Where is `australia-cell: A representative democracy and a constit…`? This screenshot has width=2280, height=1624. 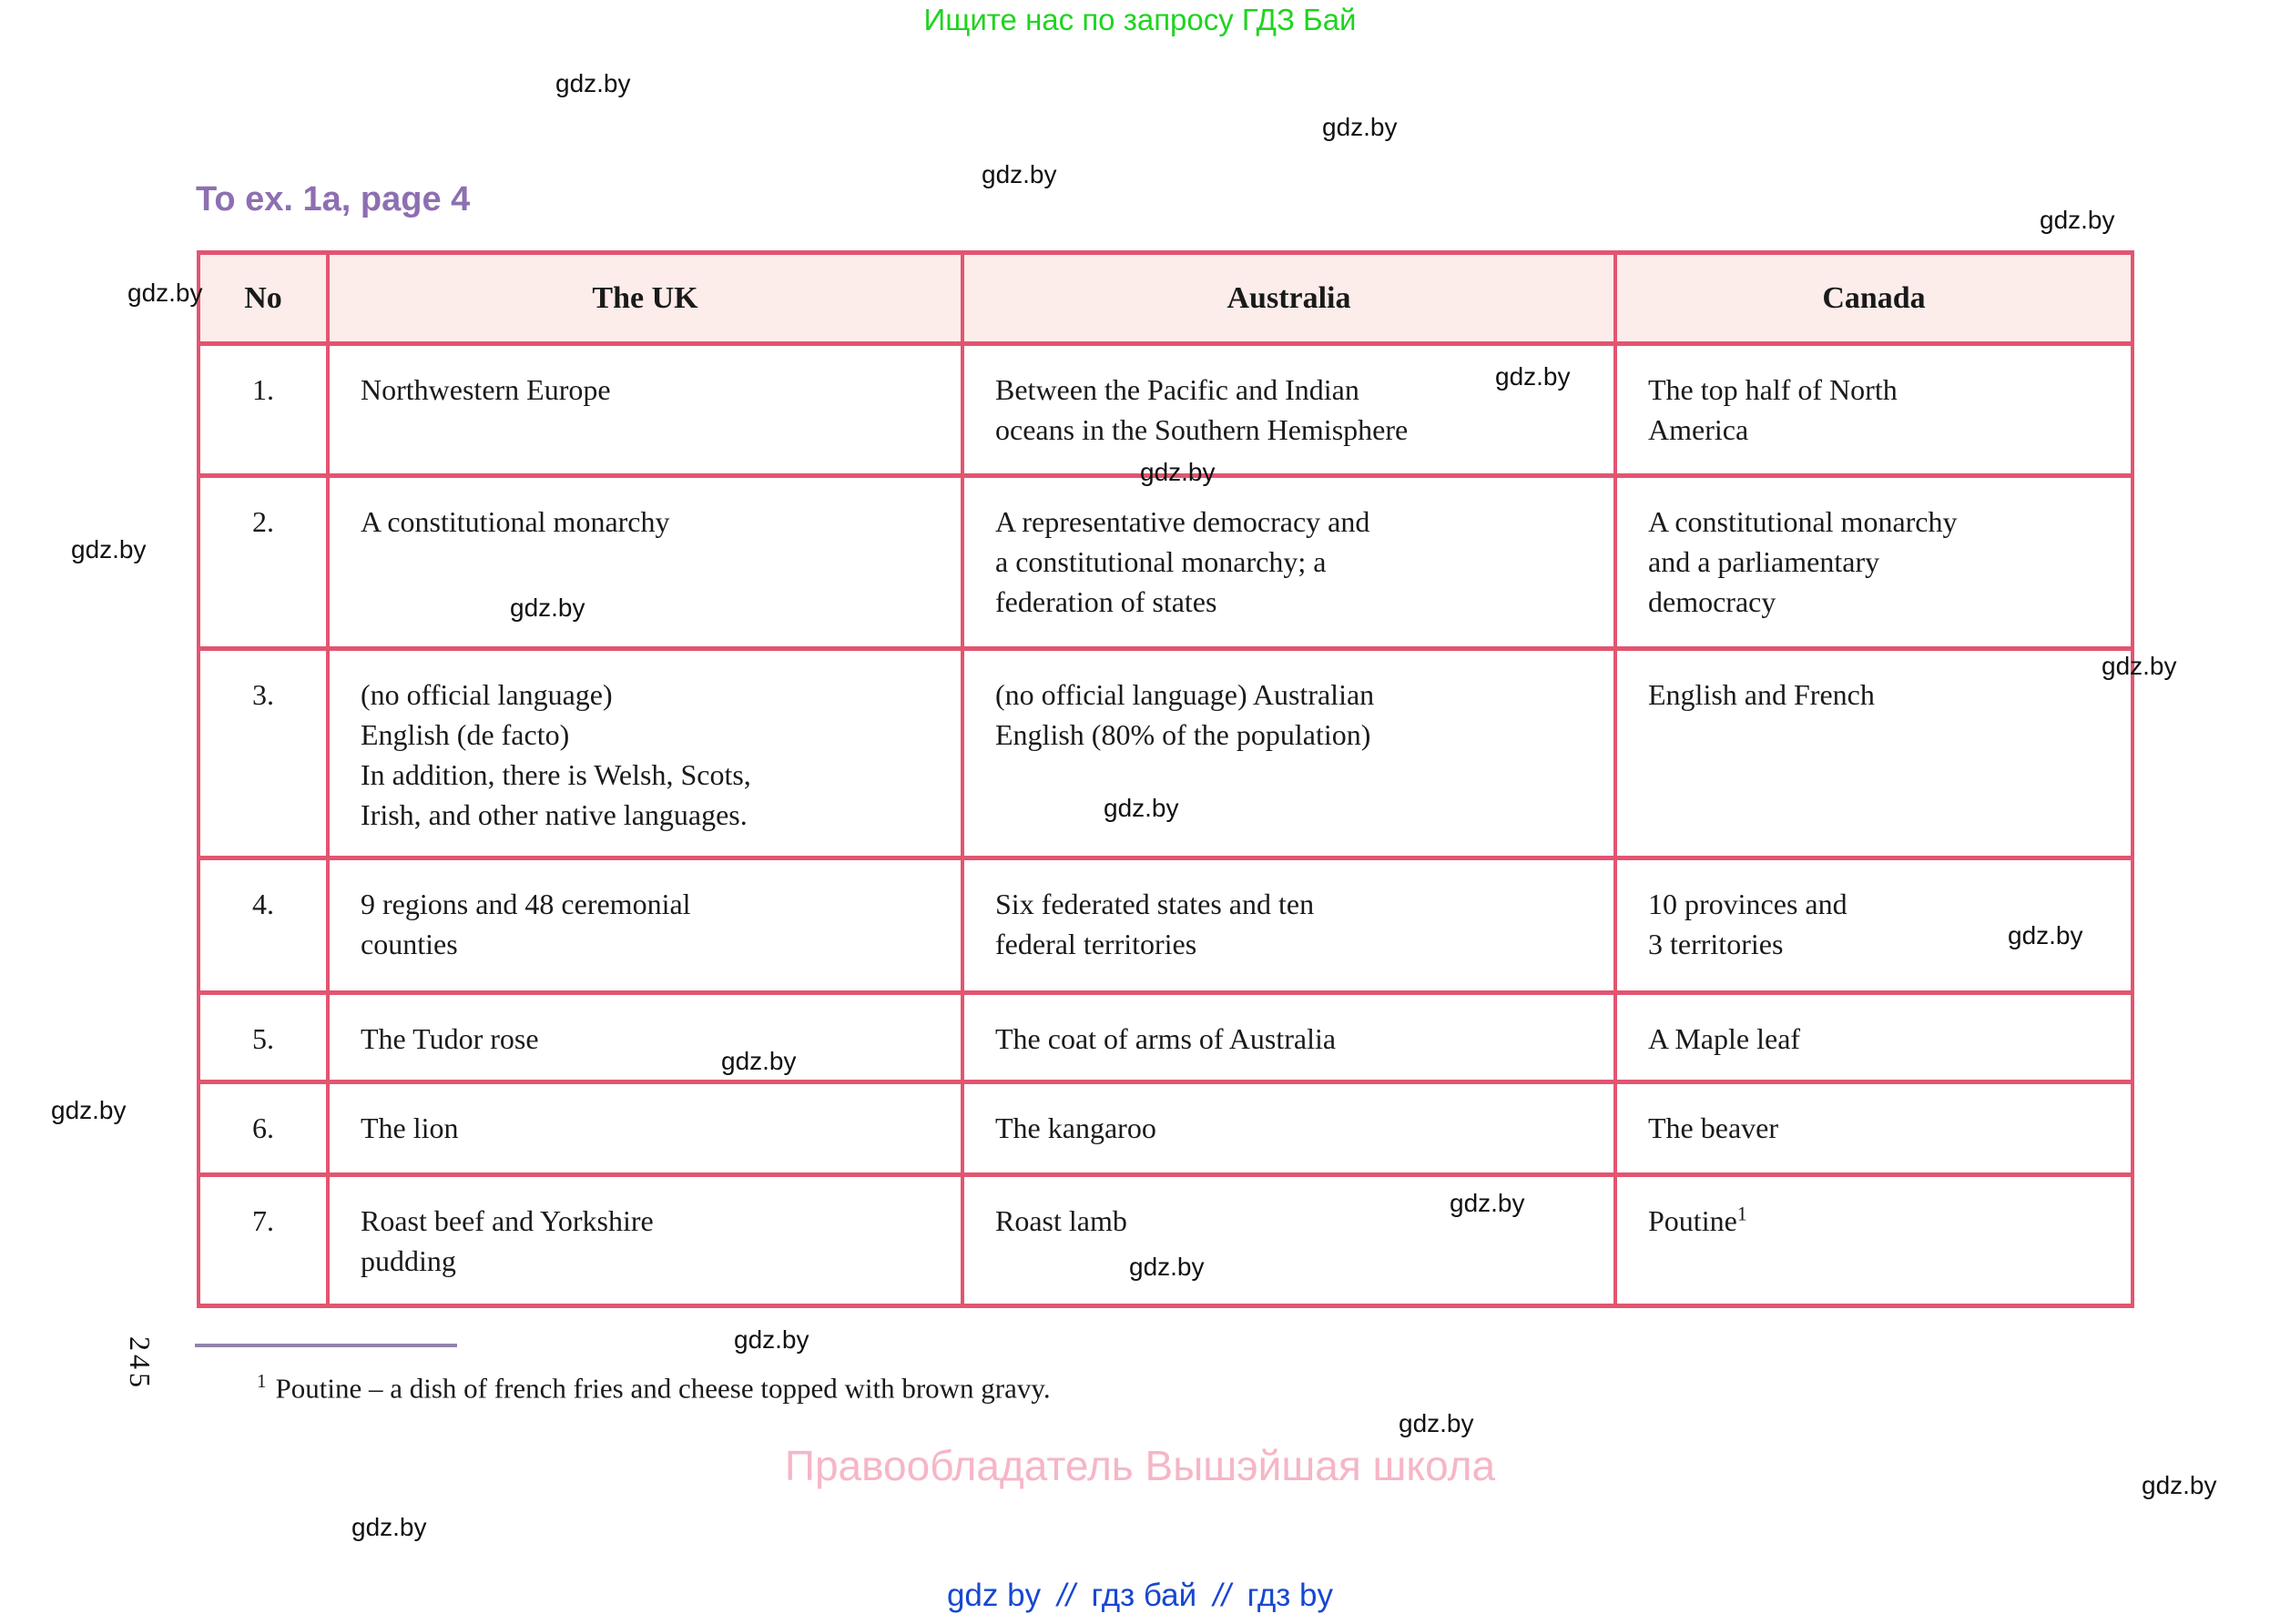
australia-cell: A representative democracy and a constit… is located at coordinates (1289, 562).